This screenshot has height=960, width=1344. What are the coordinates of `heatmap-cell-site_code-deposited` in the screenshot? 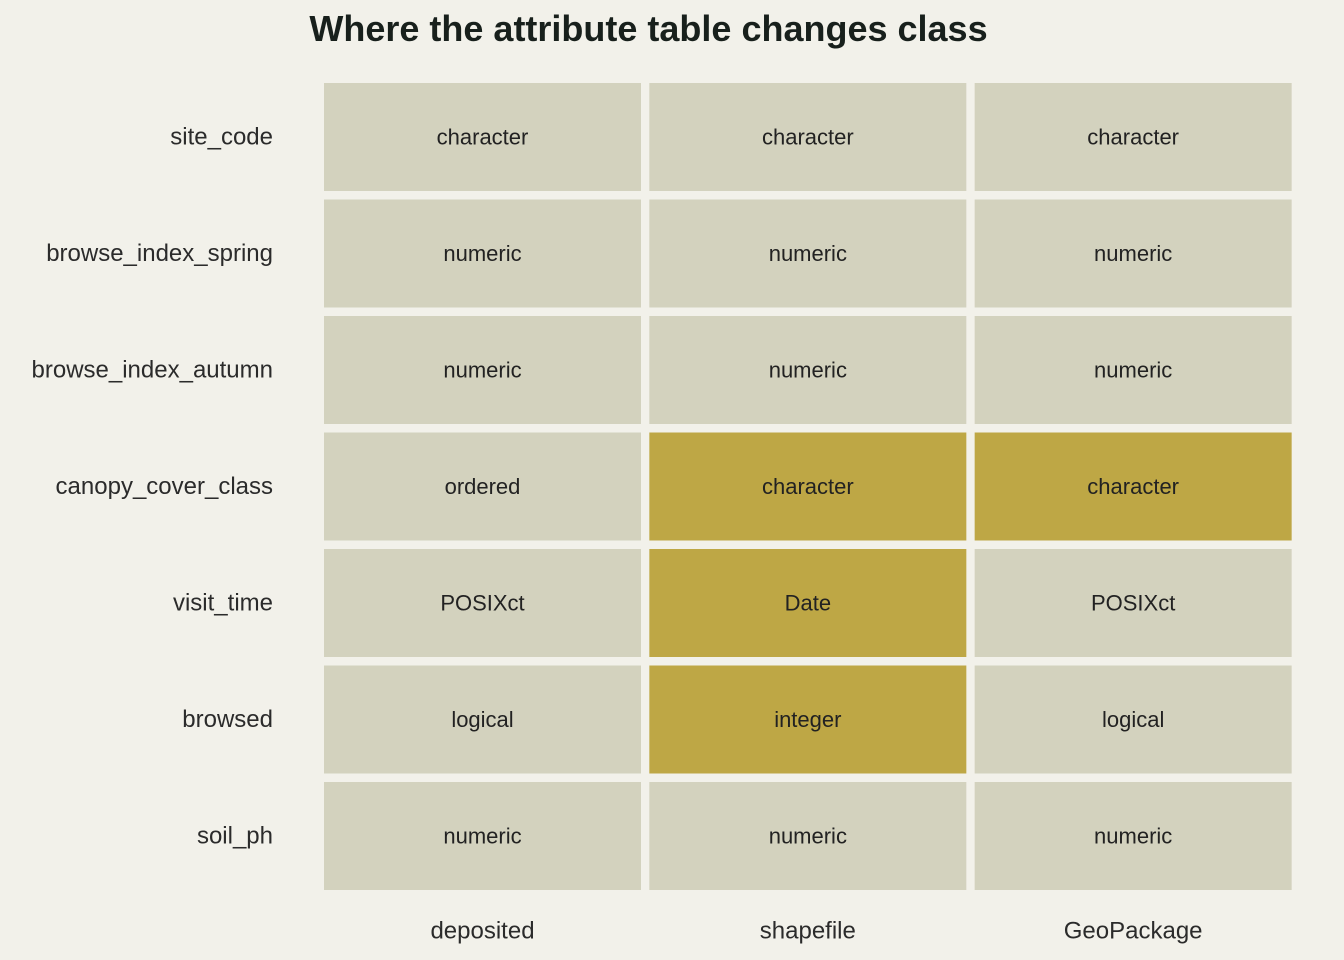 It's located at (482, 137).